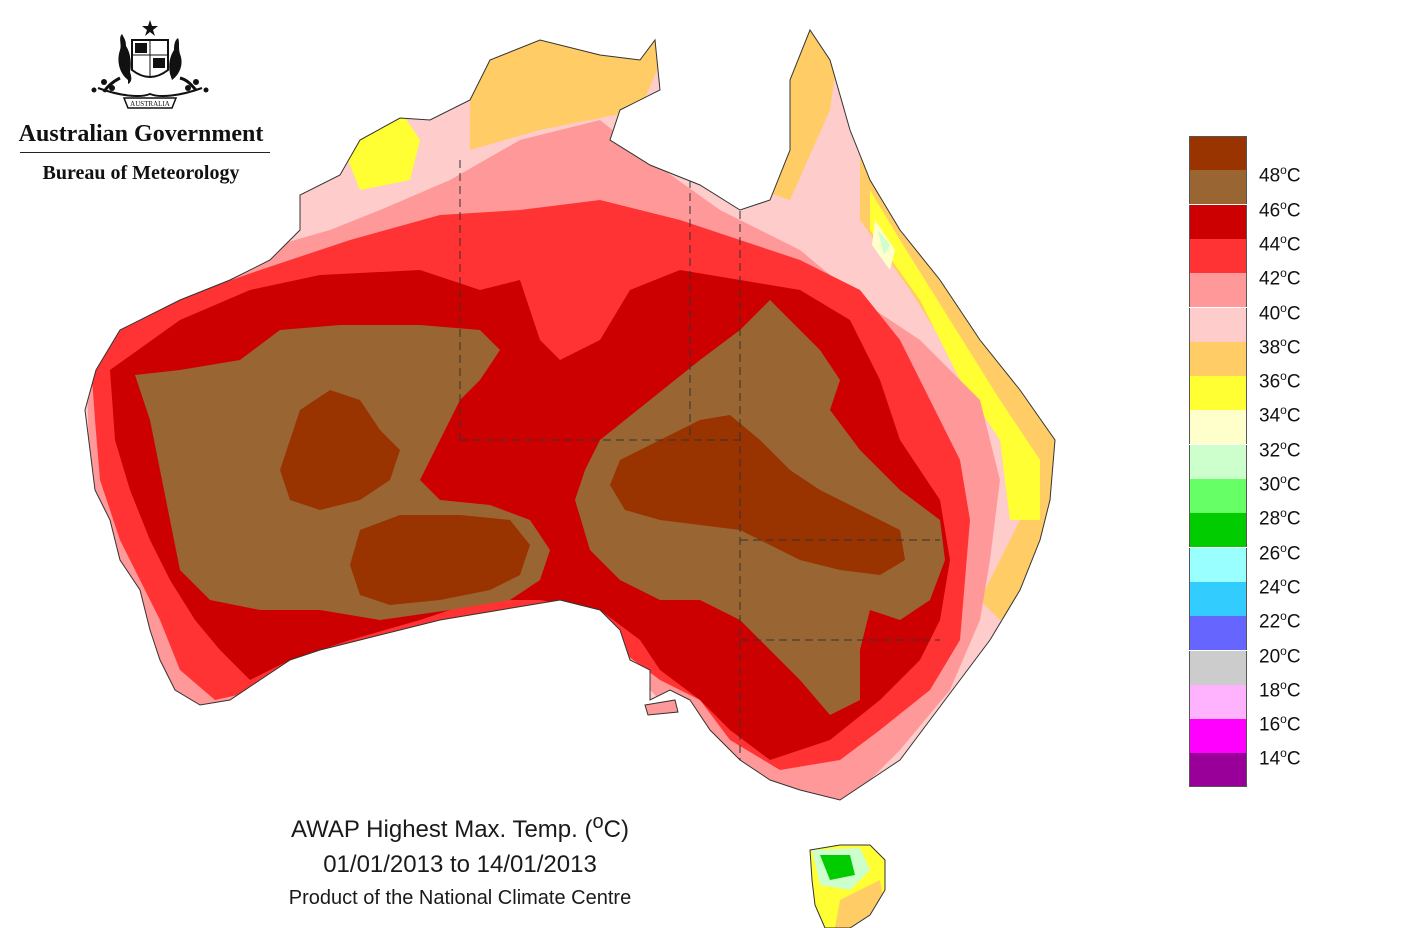  Describe the element at coordinates (1270, 313) in the screenshot. I see `legend-label-value: 40` at that location.